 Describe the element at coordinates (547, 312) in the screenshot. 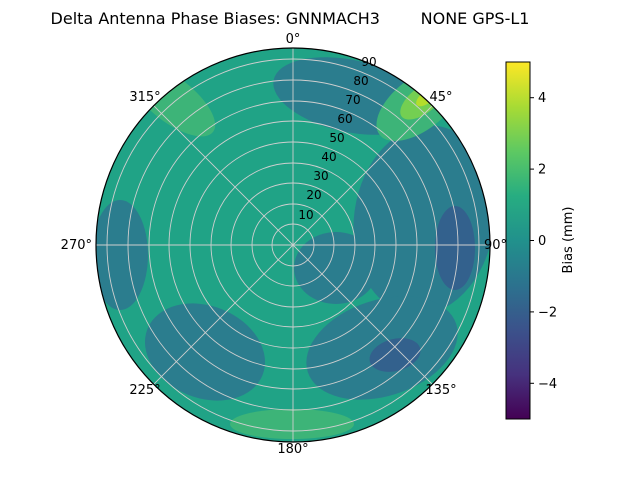

I see `colorbar-tick-label: −2` at that location.